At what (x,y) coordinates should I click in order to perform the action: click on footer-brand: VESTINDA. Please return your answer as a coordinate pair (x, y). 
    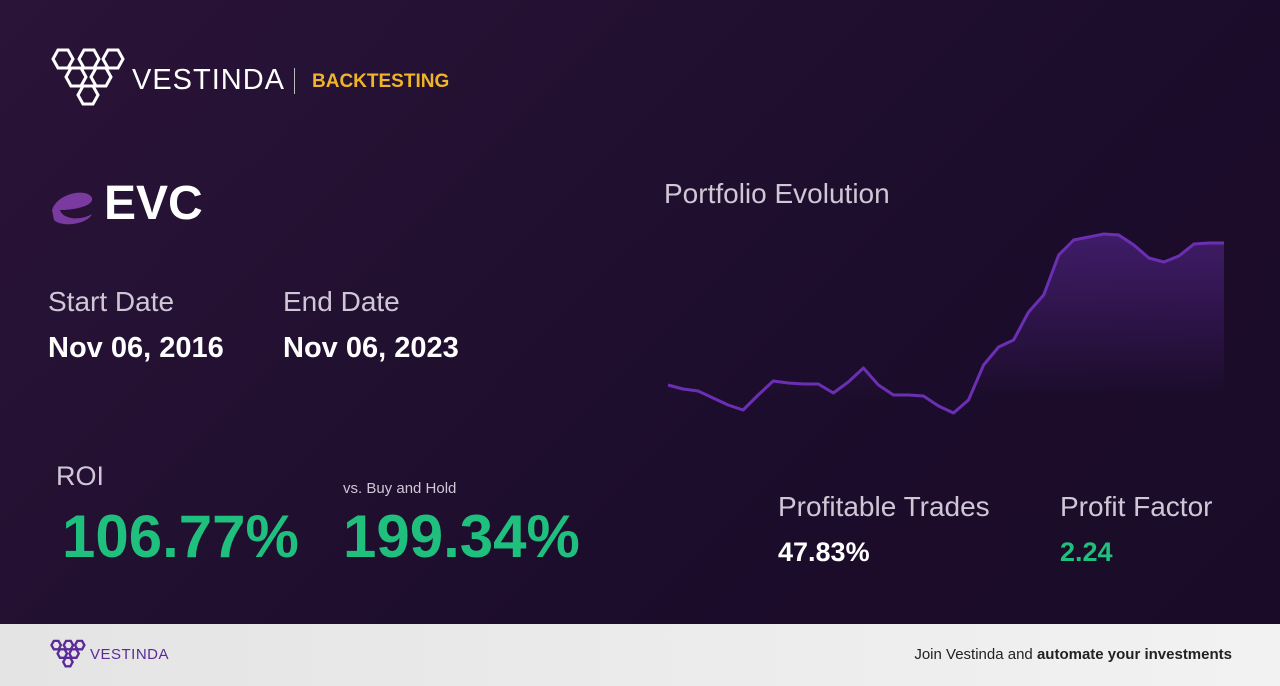
    Looking at the image, I should click on (130, 654).